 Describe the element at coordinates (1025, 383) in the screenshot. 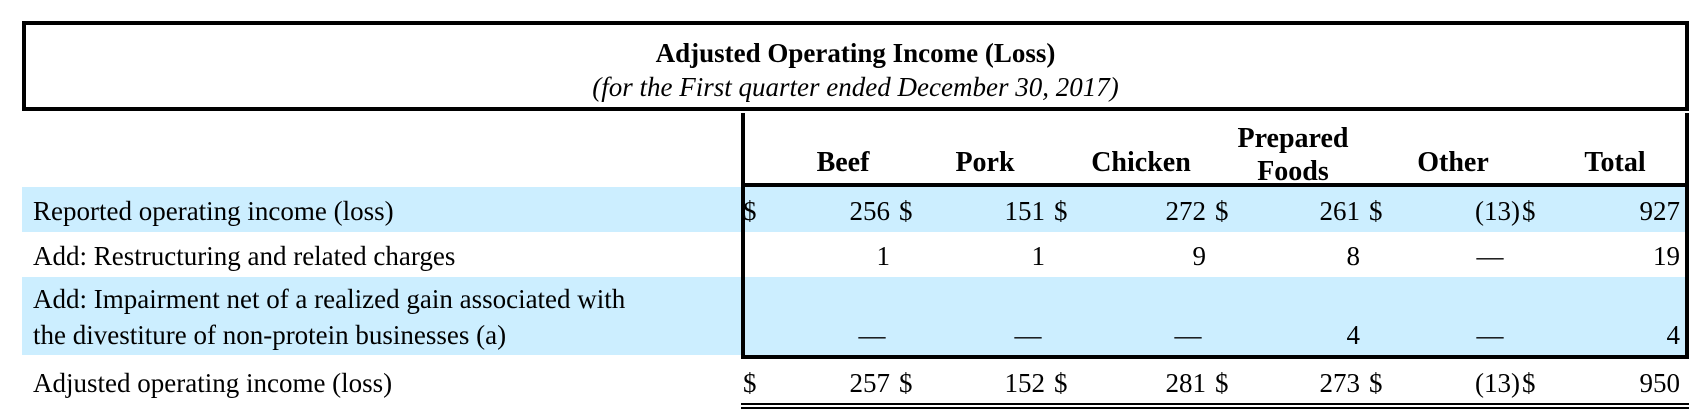

I see `cell-adjusted-pork: 152` at that location.